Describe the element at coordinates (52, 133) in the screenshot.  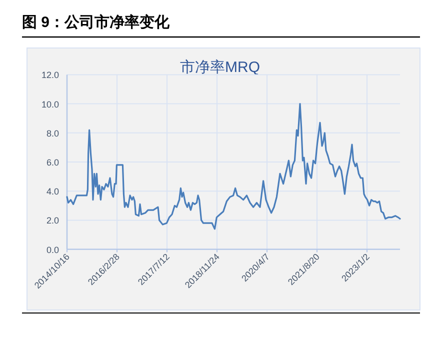
I see `y-tick-label: 8.0` at that location.